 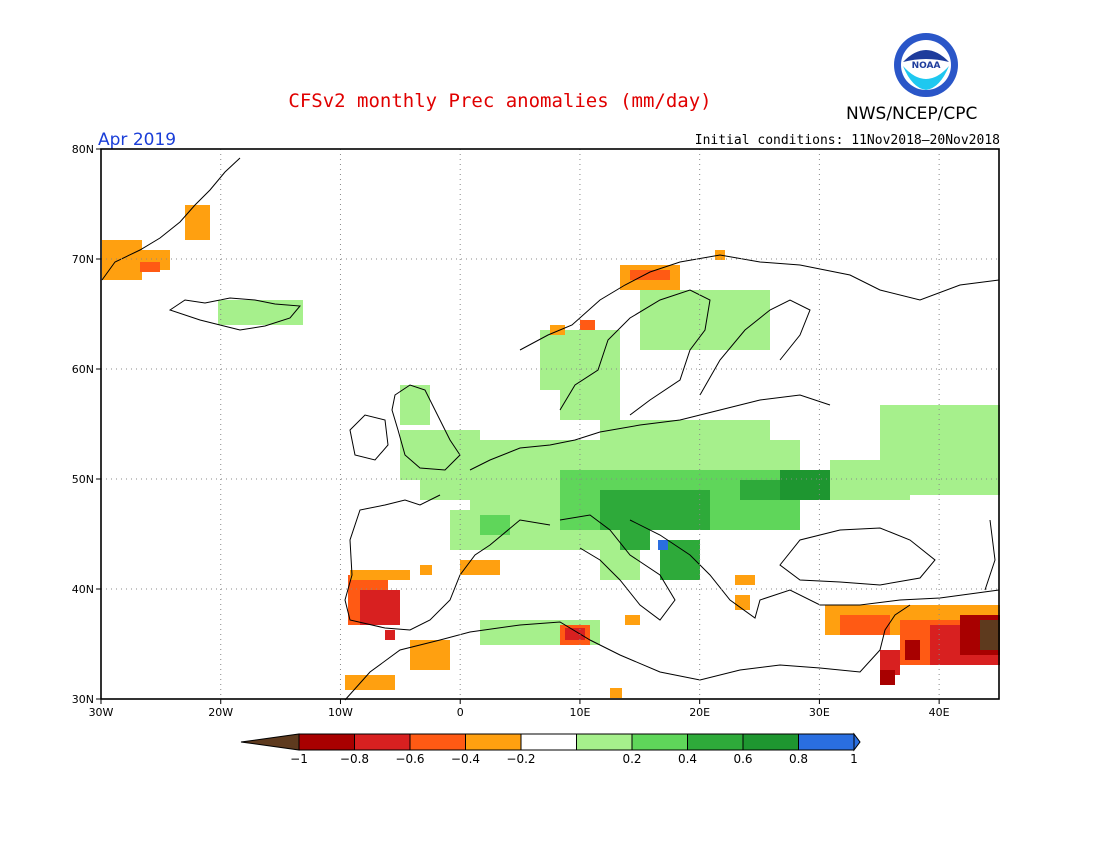 I want to click on lon-tick-label: 10W, so click(x=340, y=712).